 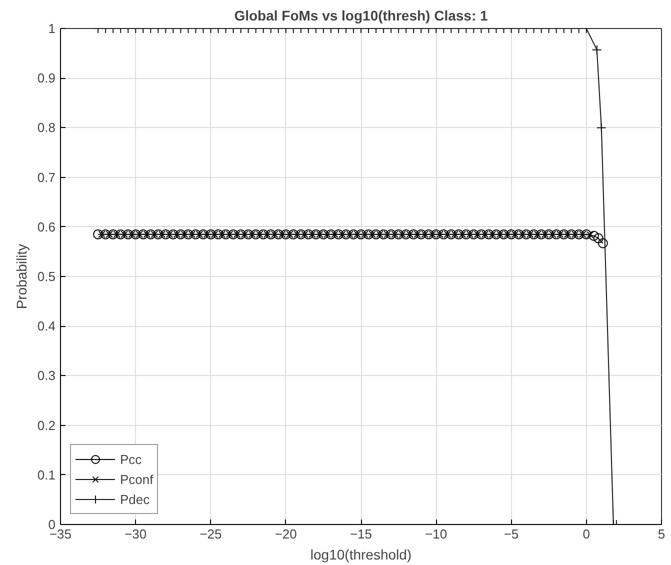 What do you see at coordinates (52, 524) in the screenshot?
I see `y-tick-label: 0` at bounding box center [52, 524].